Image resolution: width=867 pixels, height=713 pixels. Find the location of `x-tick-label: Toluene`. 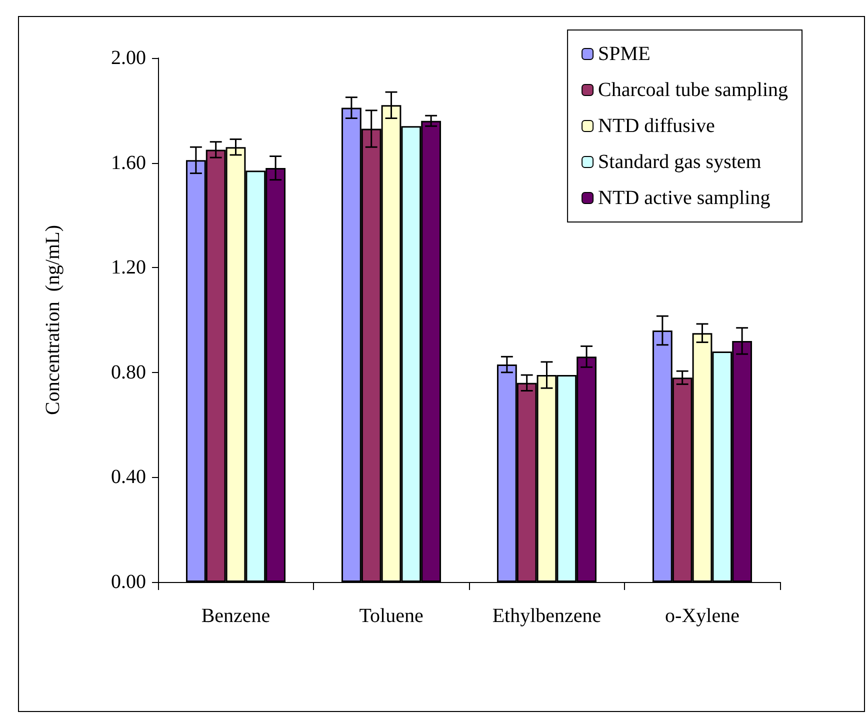

x-tick-label: Toluene is located at coordinates (391, 616).